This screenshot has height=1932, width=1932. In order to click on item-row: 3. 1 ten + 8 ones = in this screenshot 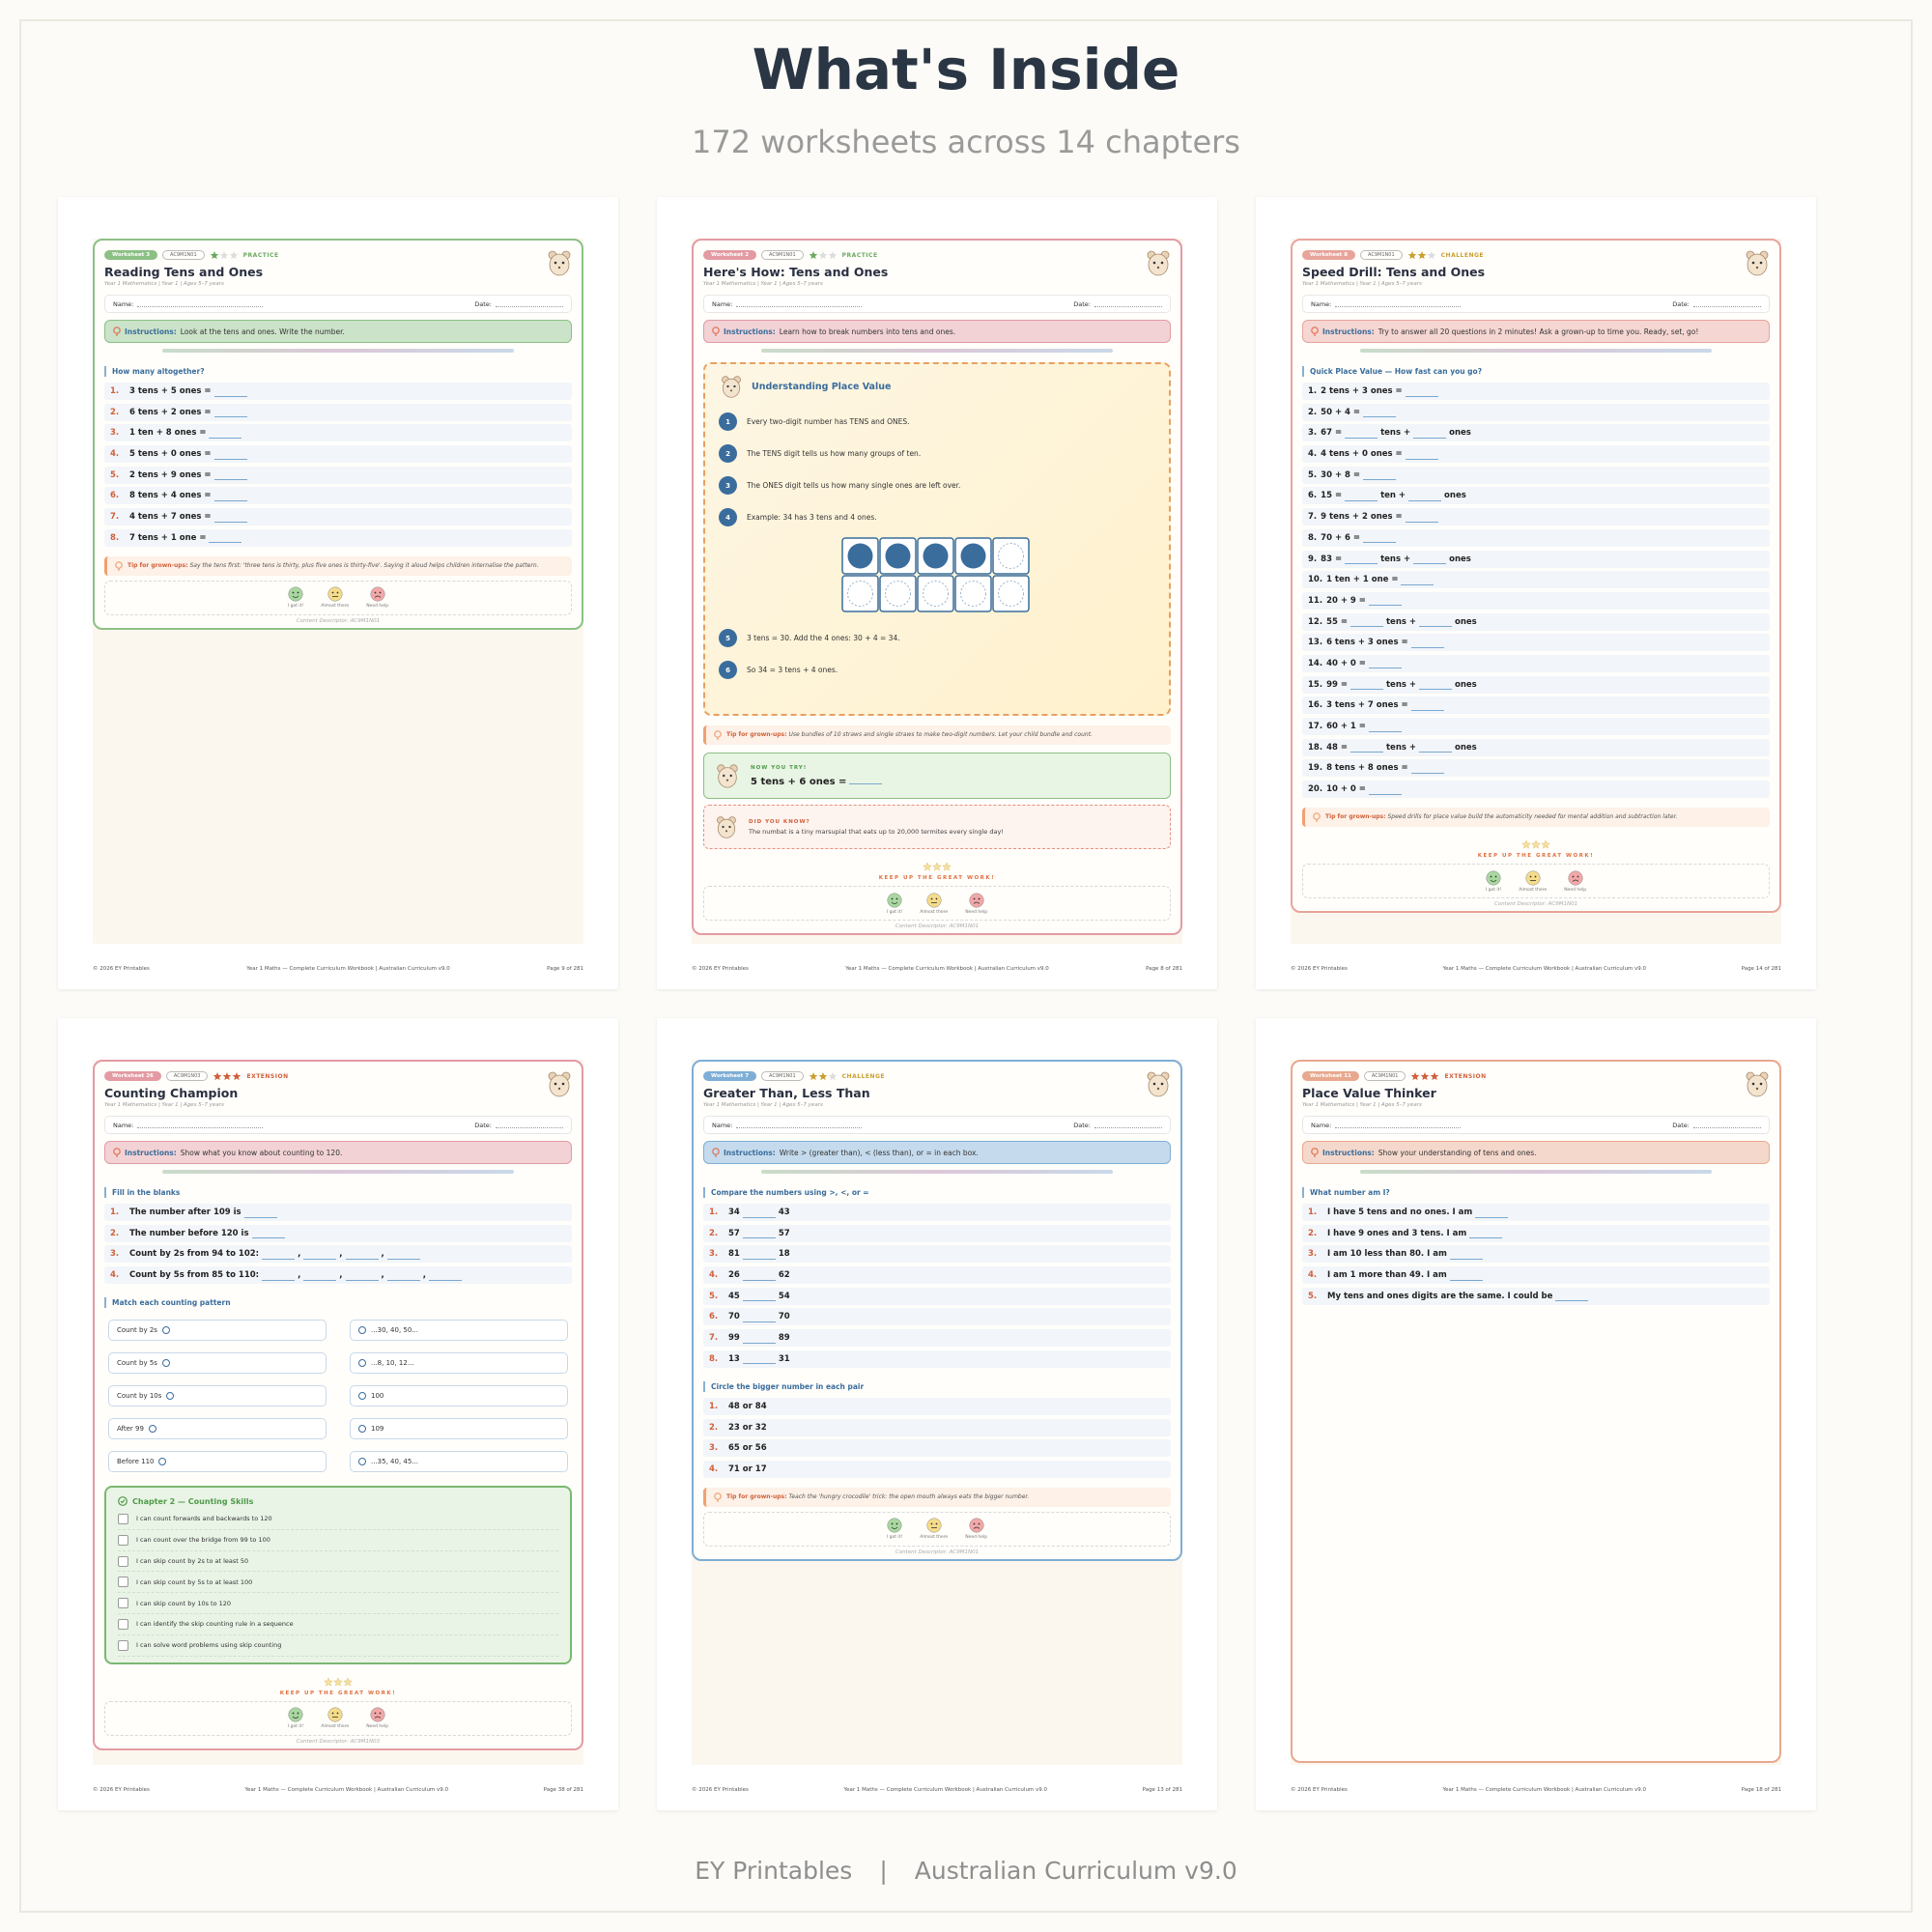, I will do `click(338, 433)`.